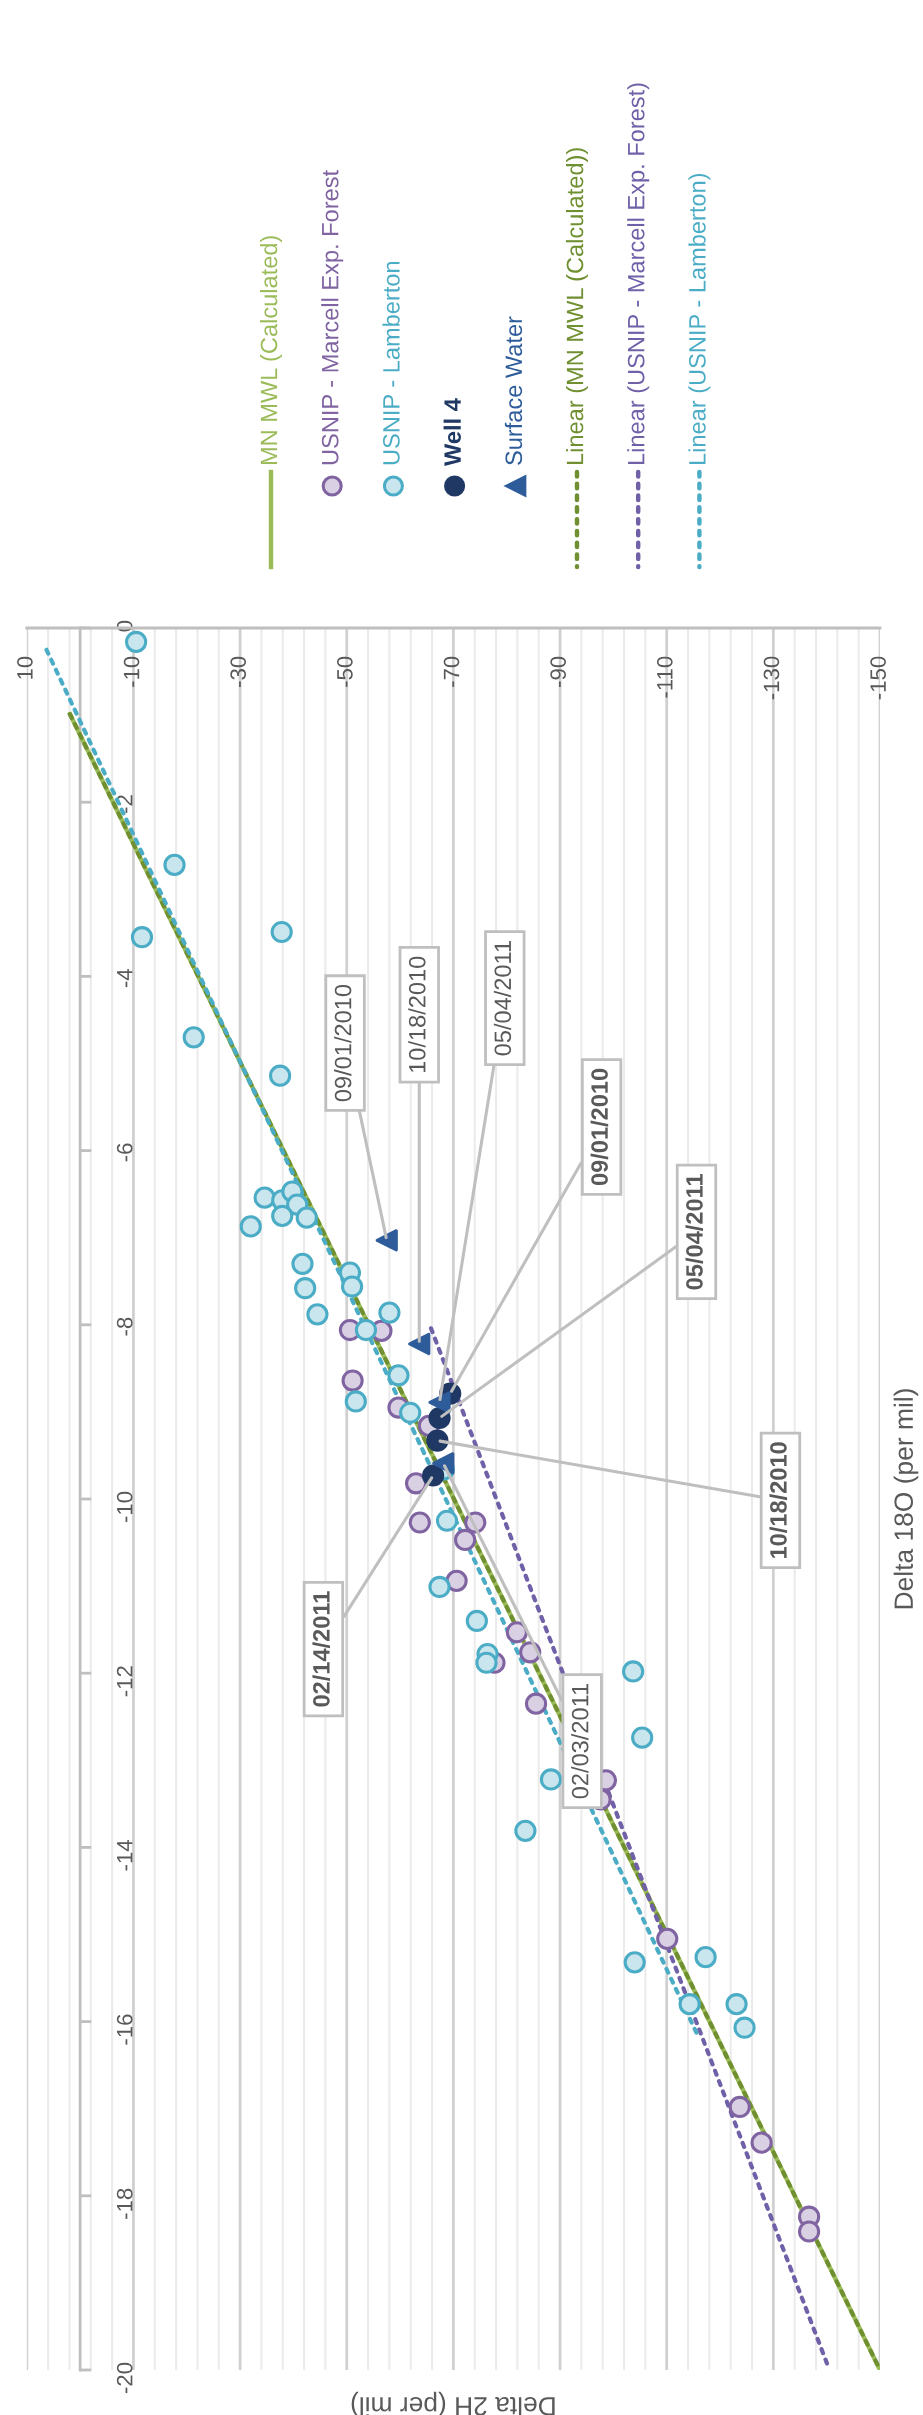  What do you see at coordinates (558, 671) in the screenshot?
I see `x-tick-label: -90` at bounding box center [558, 671].